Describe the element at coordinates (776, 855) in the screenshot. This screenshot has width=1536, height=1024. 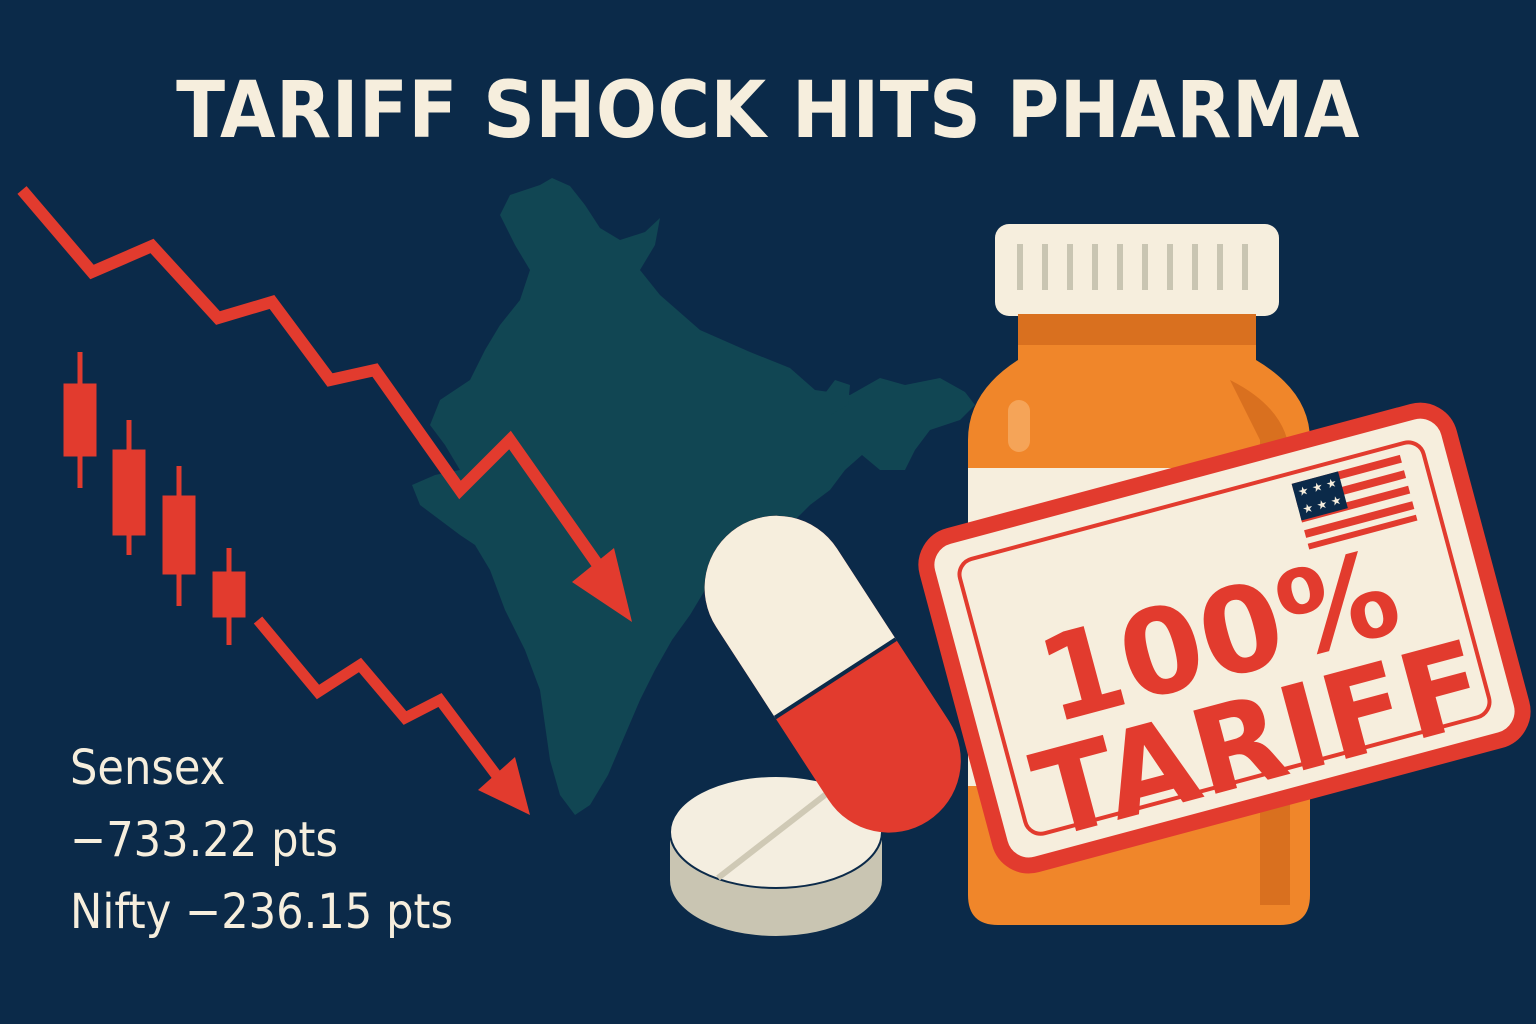
I see `tablet-pill` at that location.